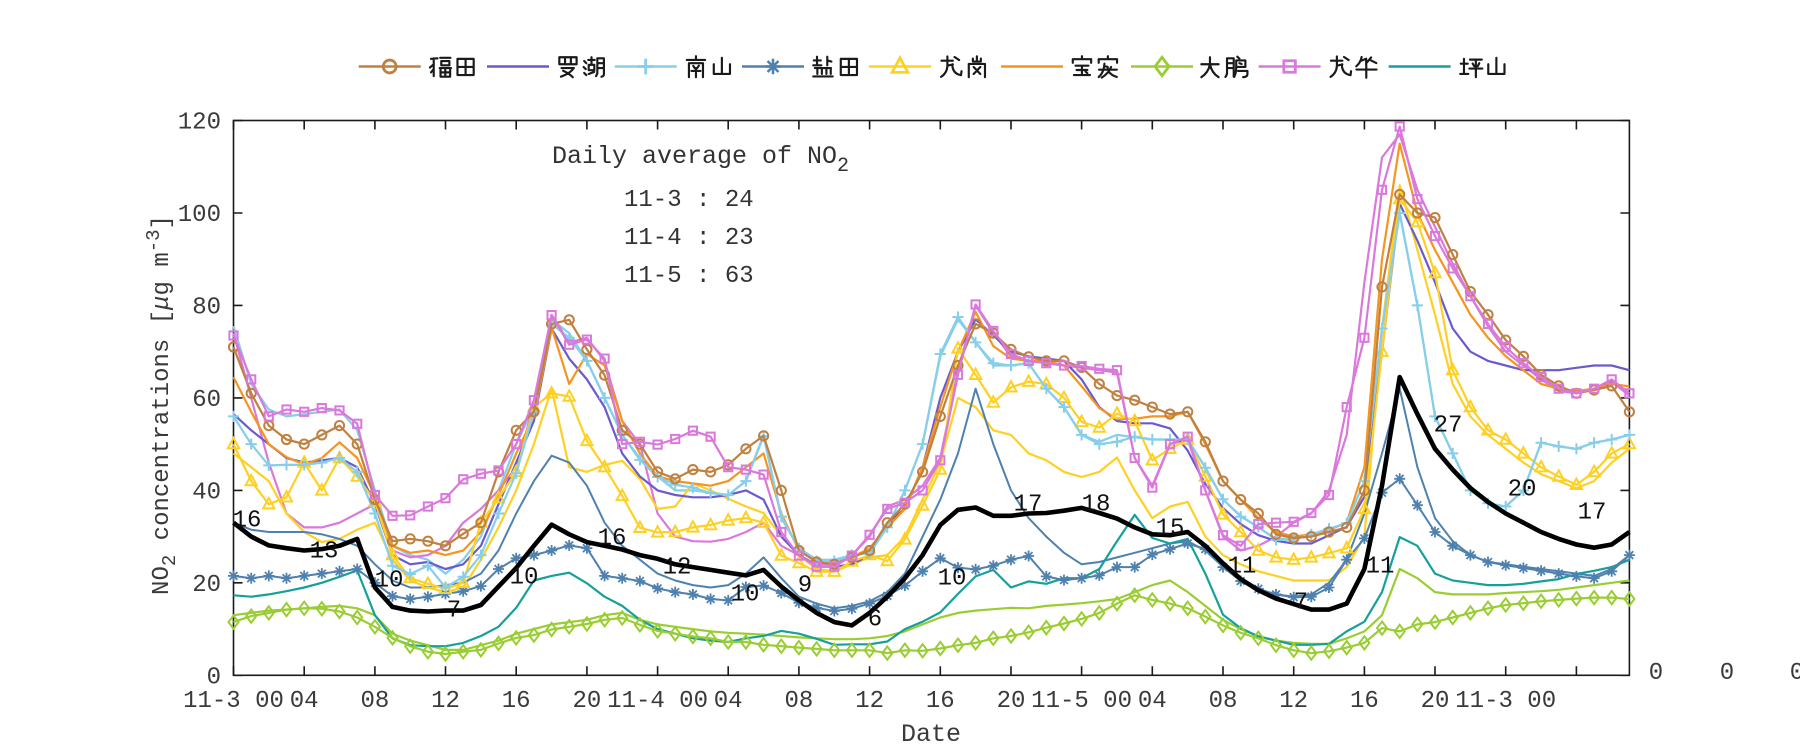  Describe the element at coordinates (199, 123) in the screenshot. I see `svg-text: 120` at that location.